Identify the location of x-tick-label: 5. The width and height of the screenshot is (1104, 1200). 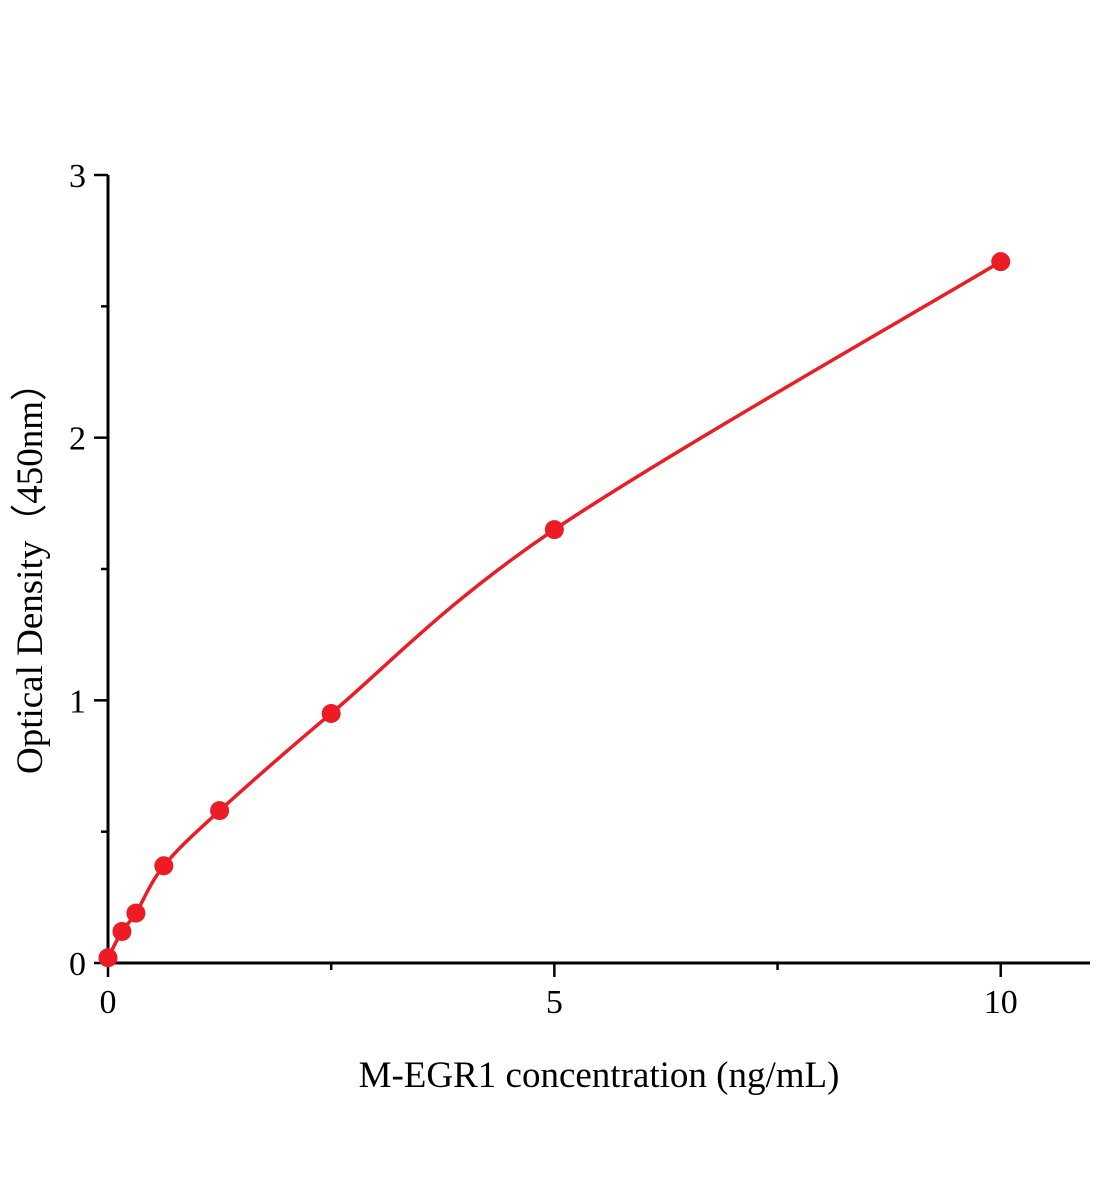
(554, 1002).